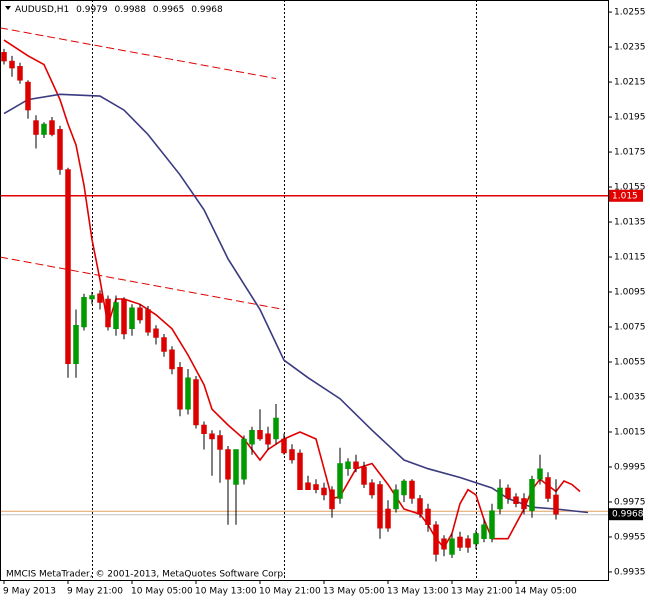  What do you see at coordinates (8, 8) in the screenshot?
I see `menu-icon` at bounding box center [8, 8].